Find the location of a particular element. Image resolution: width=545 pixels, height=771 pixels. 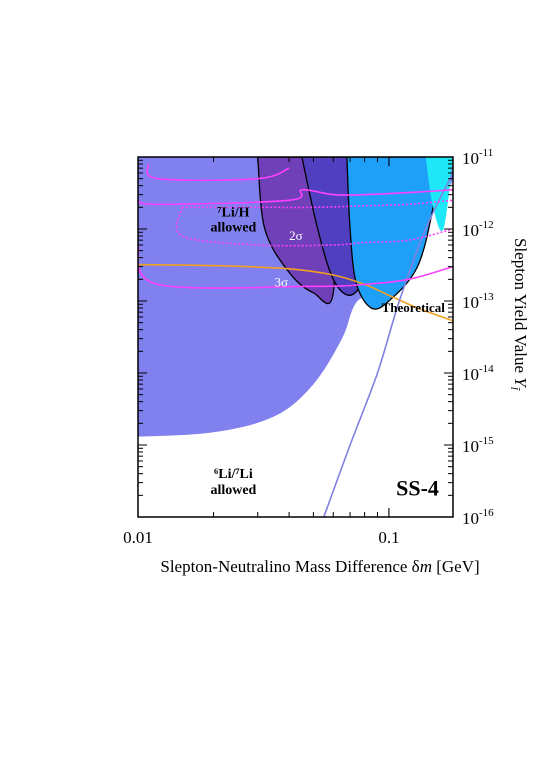

y-tick-label: 10-14 is located at coordinates (478, 373).